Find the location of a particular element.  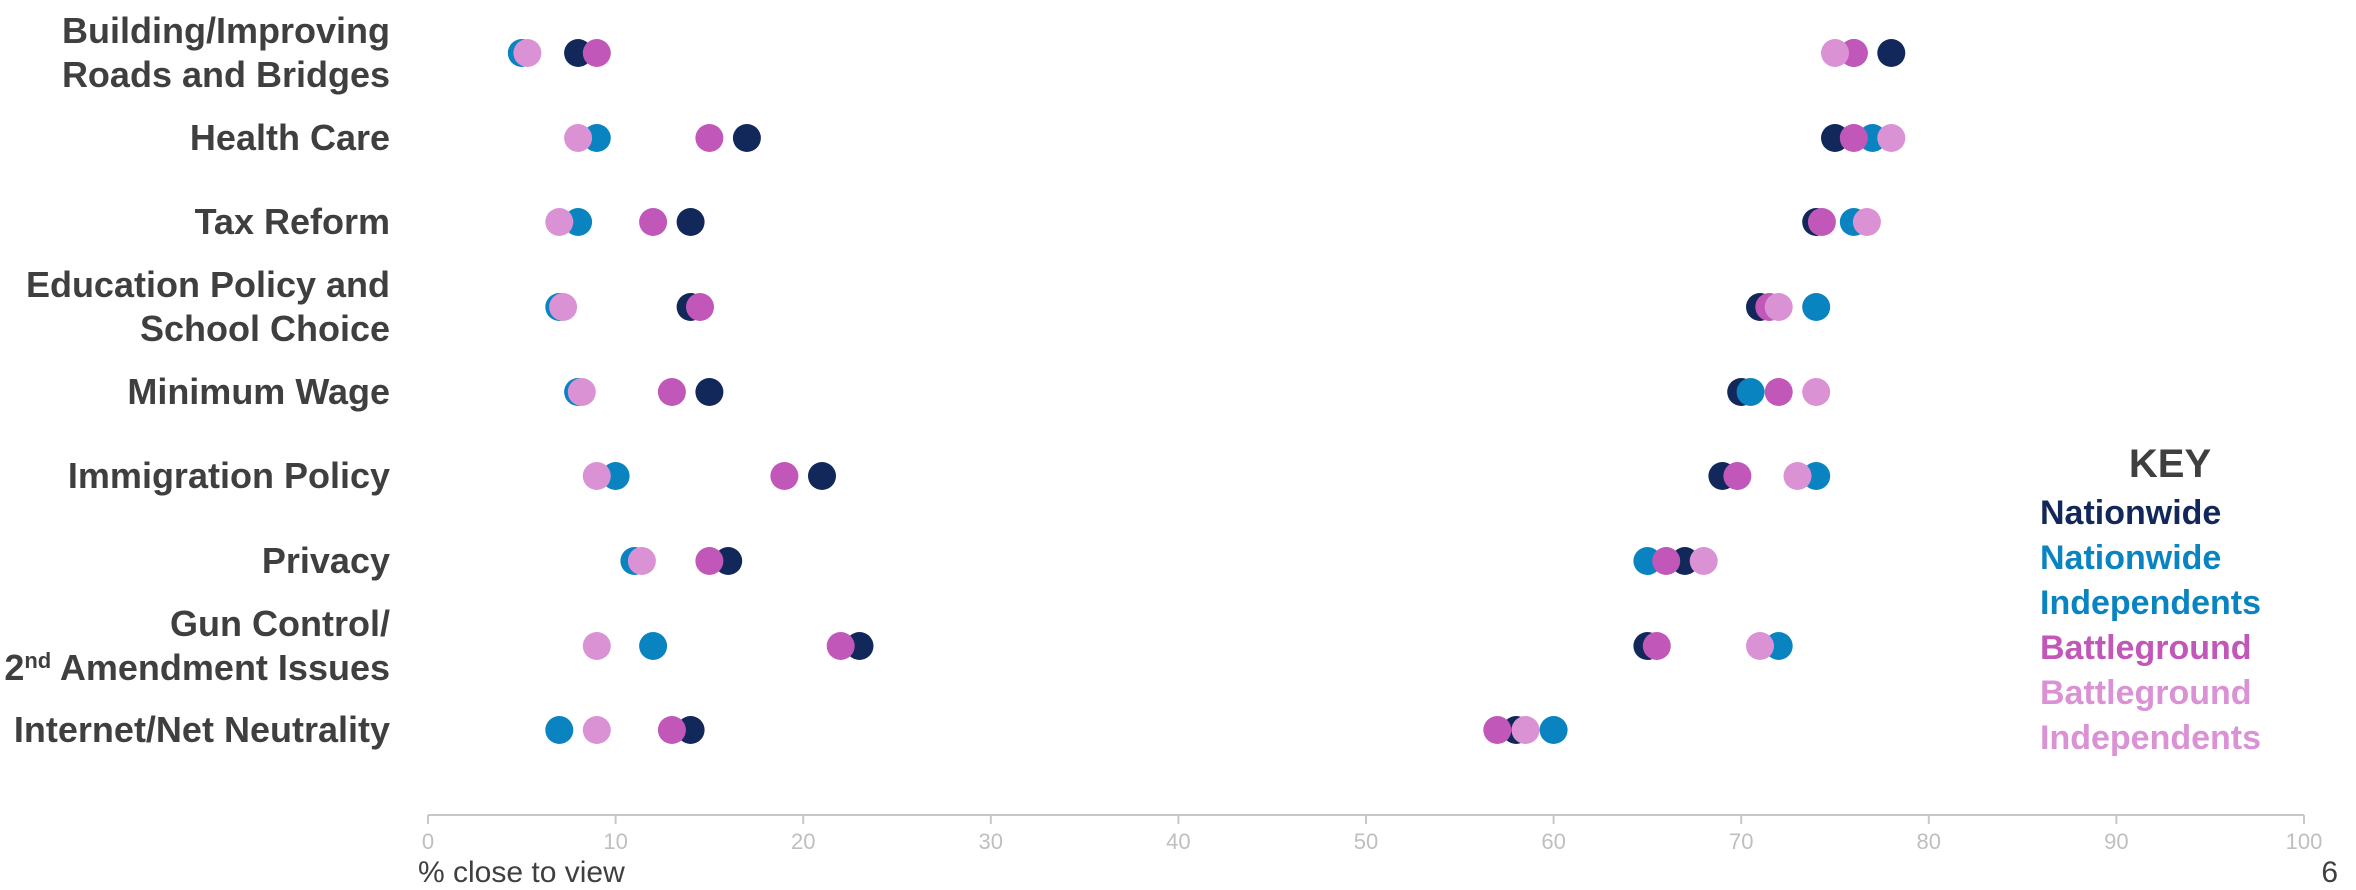

dot-battleground-privacy-right is located at coordinates (1666, 561).